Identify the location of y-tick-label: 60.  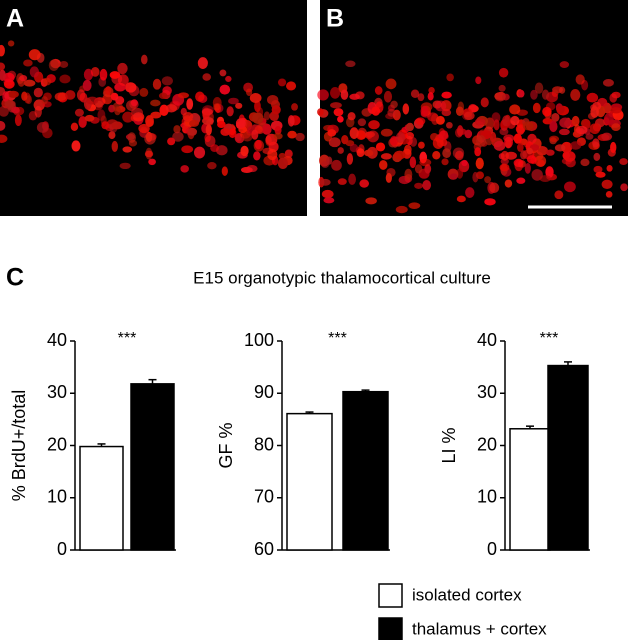
(264, 549).